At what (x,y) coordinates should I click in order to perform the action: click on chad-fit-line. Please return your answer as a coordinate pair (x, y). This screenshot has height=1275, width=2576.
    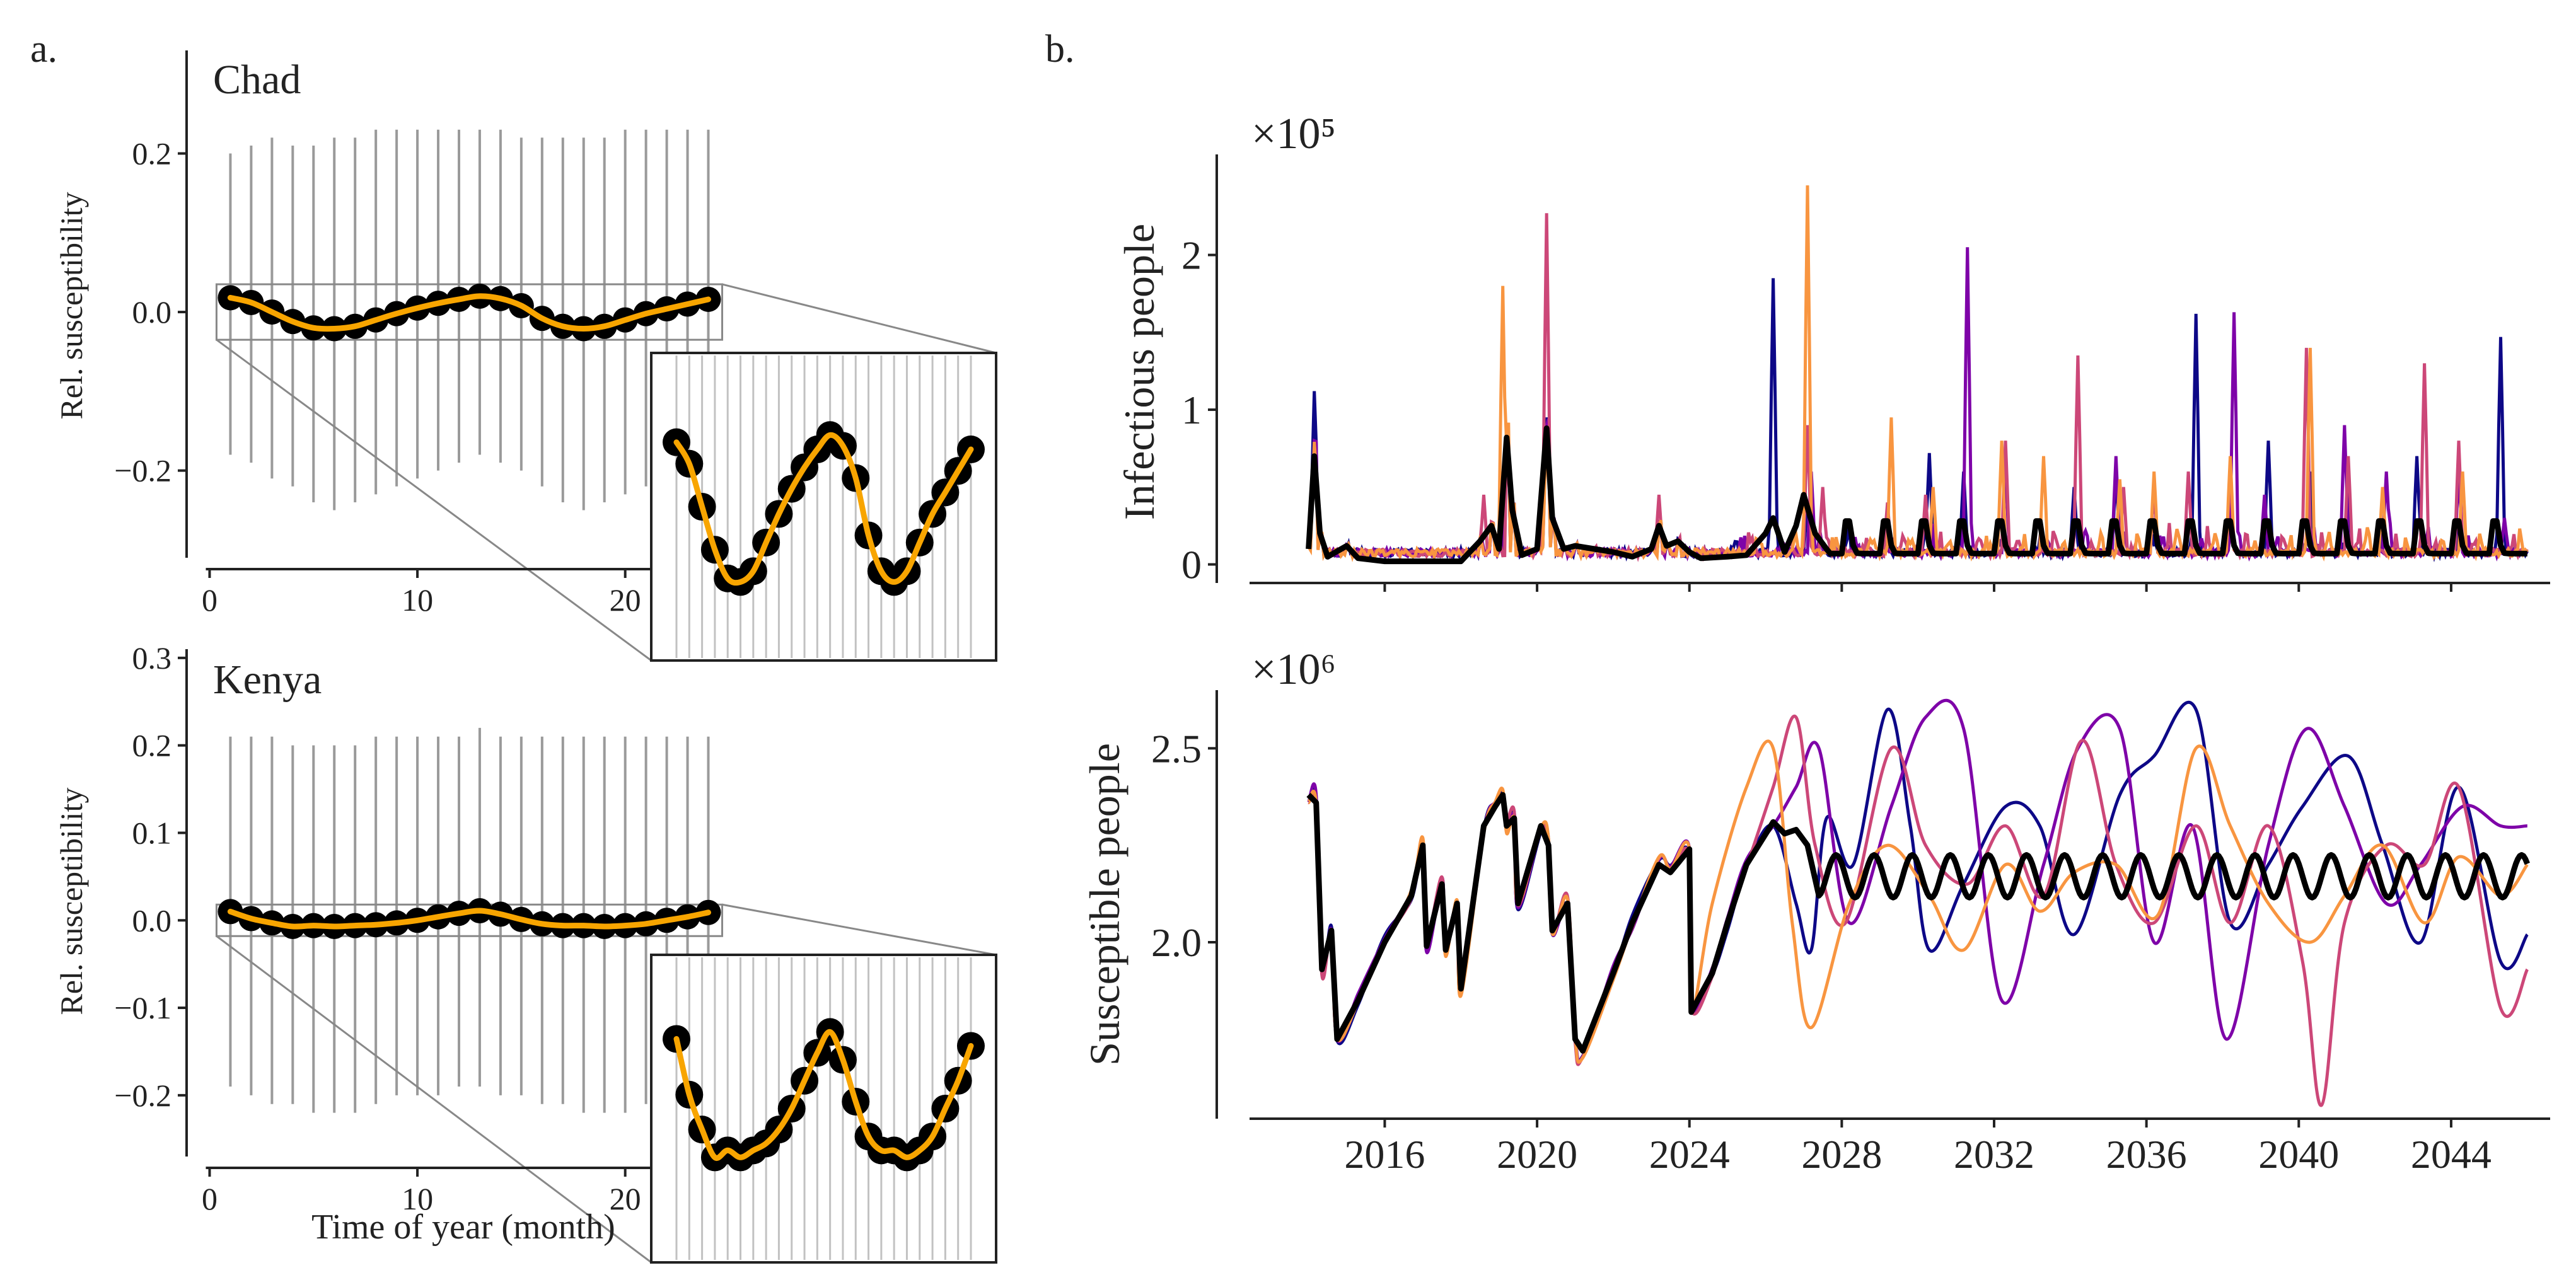
    Looking at the image, I should click on (469, 312).